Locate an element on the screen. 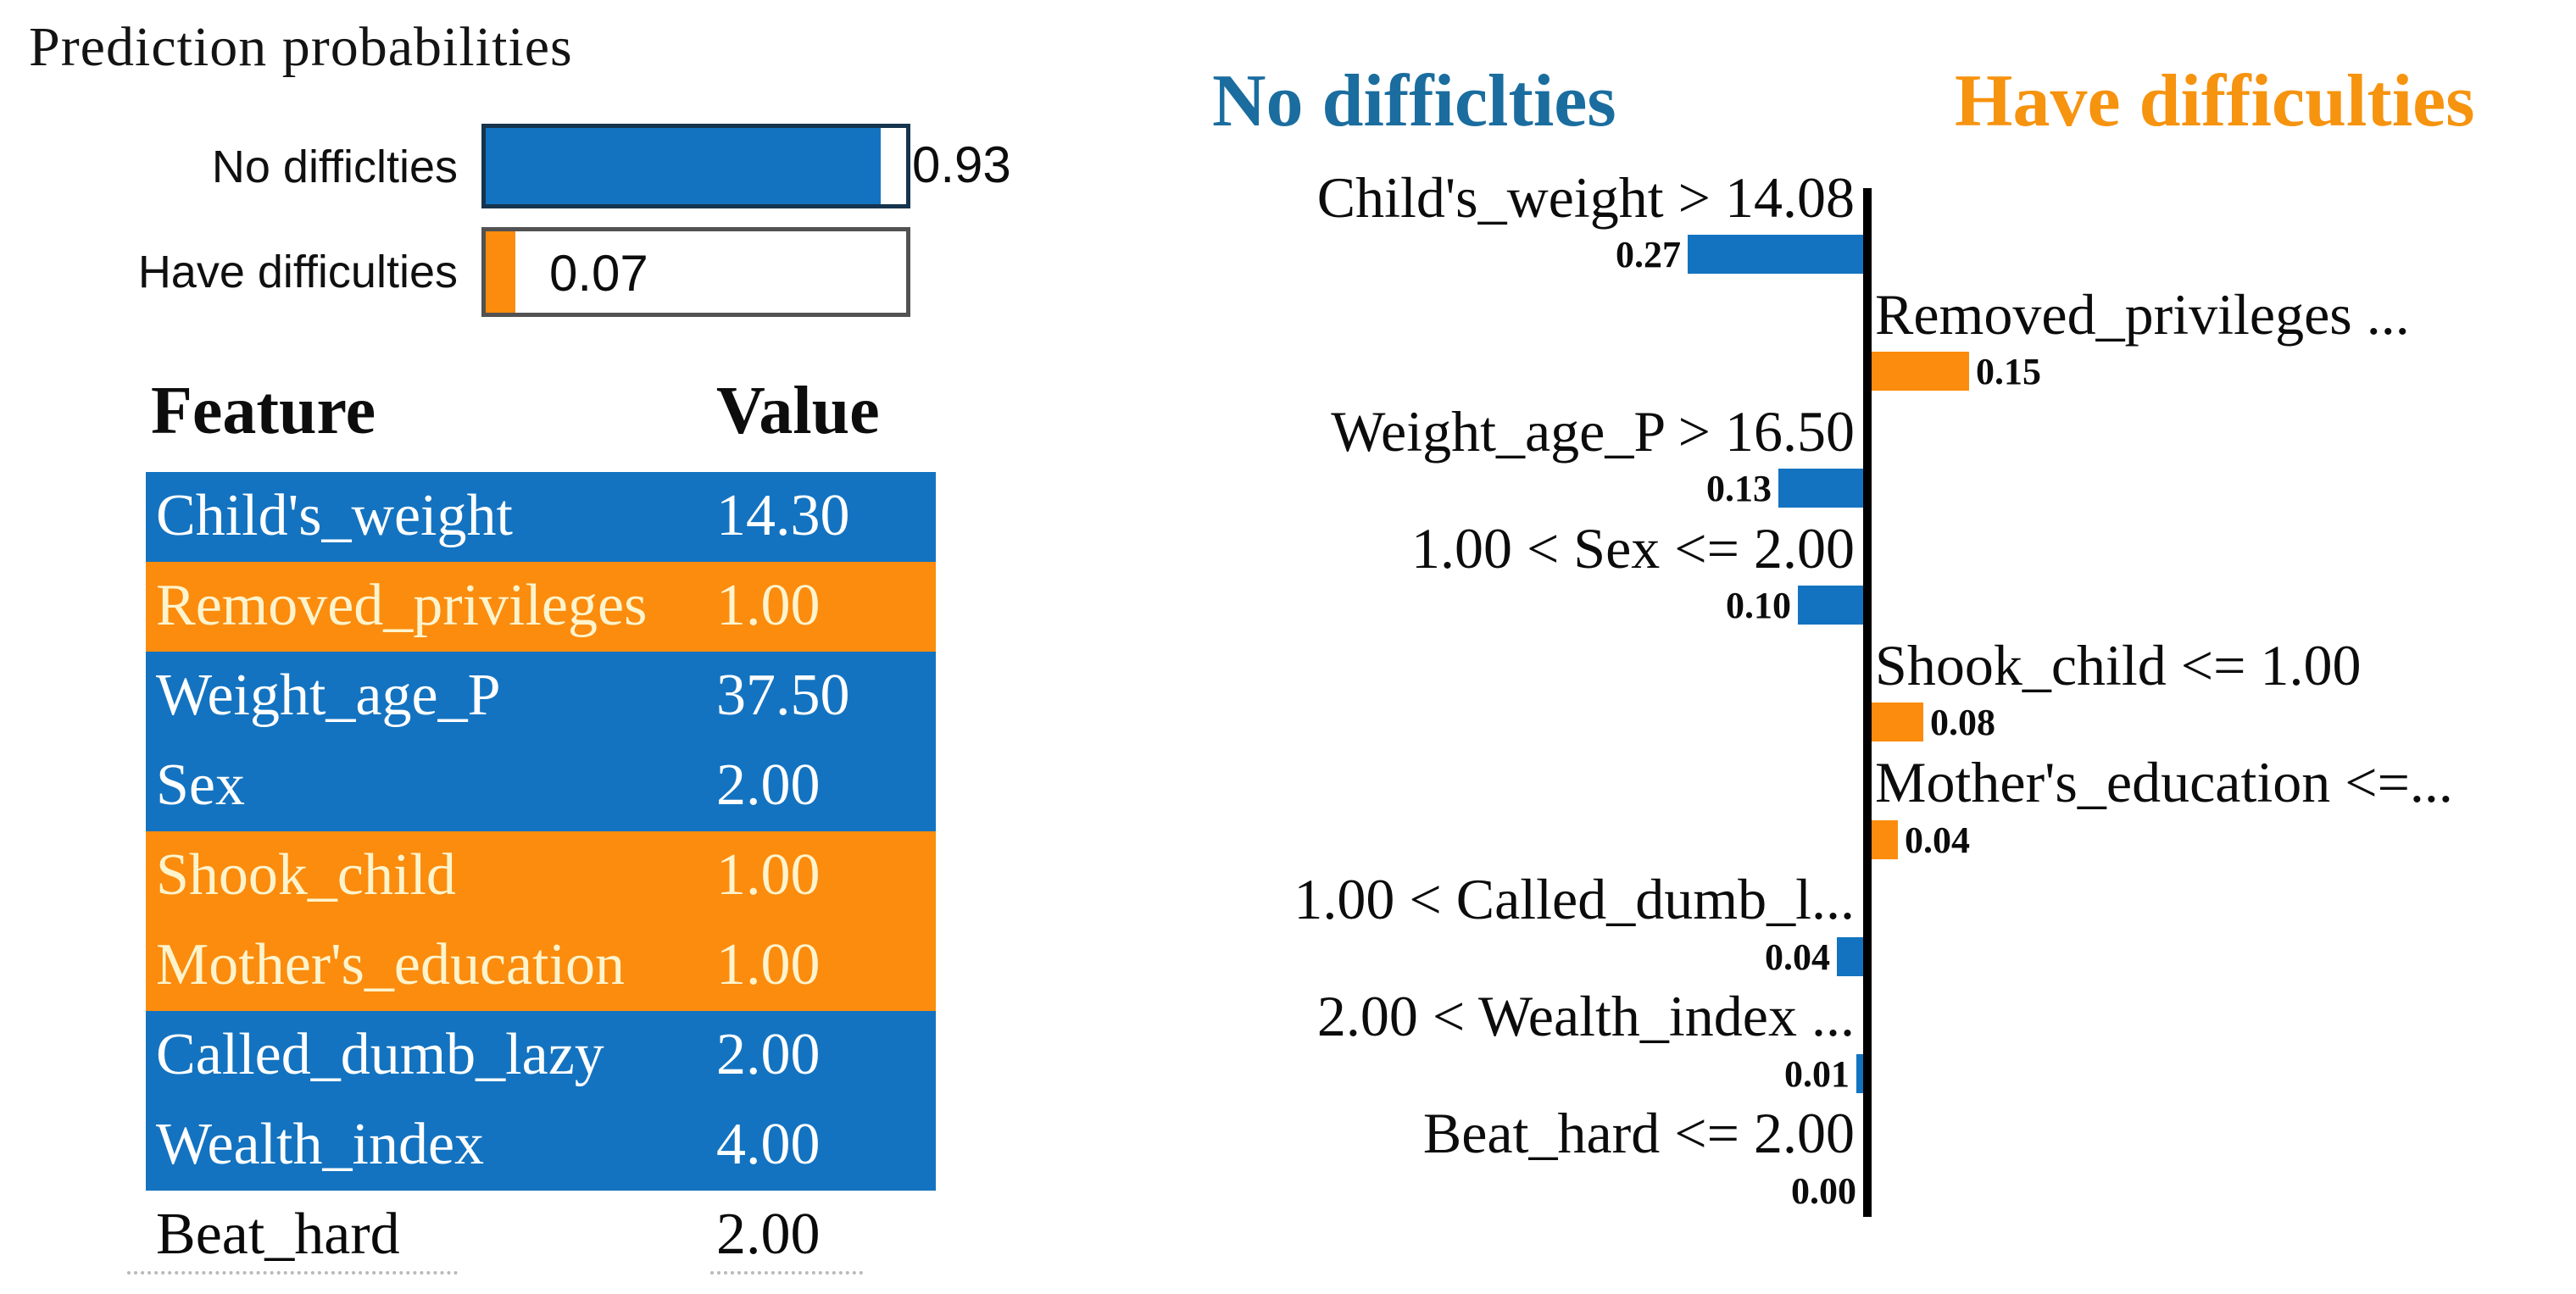  table-row: Mother's_education 1.00 is located at coordinates (541, 966).